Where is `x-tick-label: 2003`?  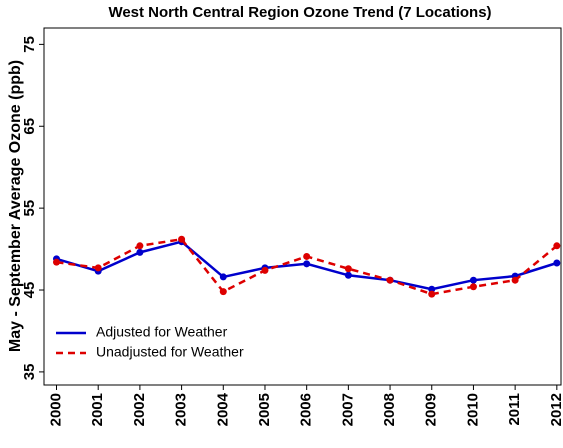 x-tick-label: 2003 is located at coordinates (181, 409).